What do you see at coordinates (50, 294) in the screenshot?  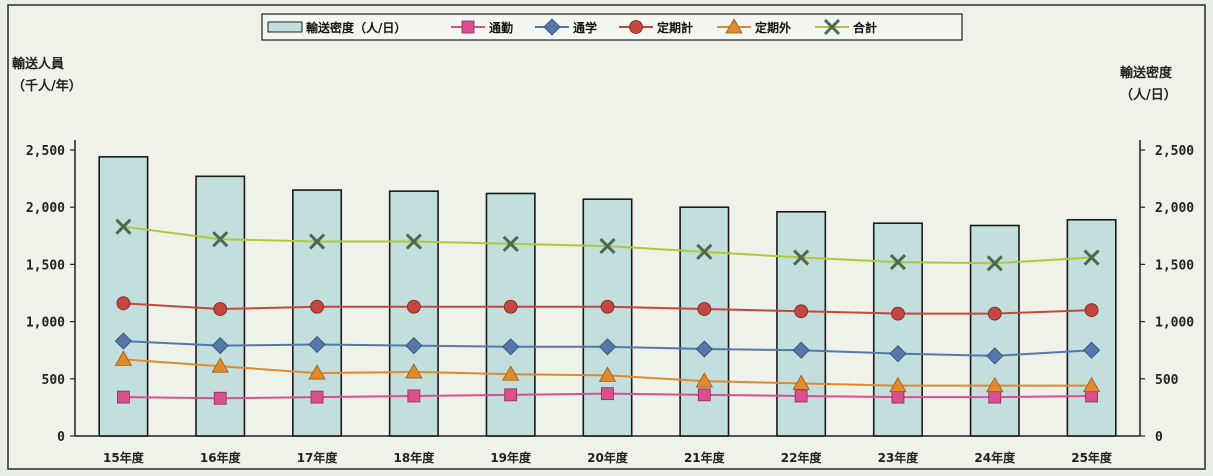 I see `left-axis-ticks: 0 500 1,000 1,500 2,000 2,500` at bounding box center [50, 294].